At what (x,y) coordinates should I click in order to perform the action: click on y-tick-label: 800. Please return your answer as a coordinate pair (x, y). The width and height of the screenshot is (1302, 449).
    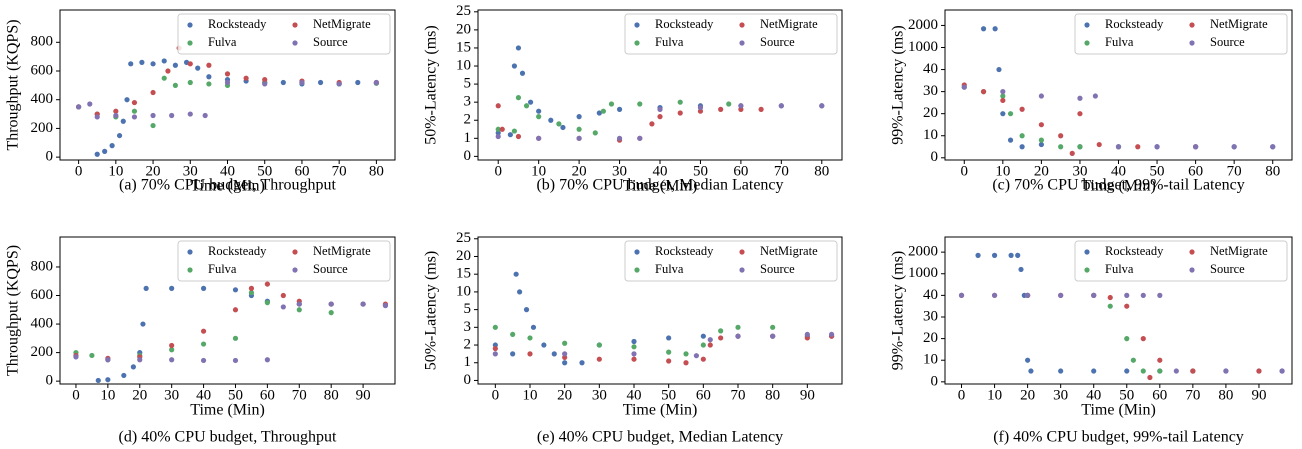
    Looking at the image, I should click on (42, 42).